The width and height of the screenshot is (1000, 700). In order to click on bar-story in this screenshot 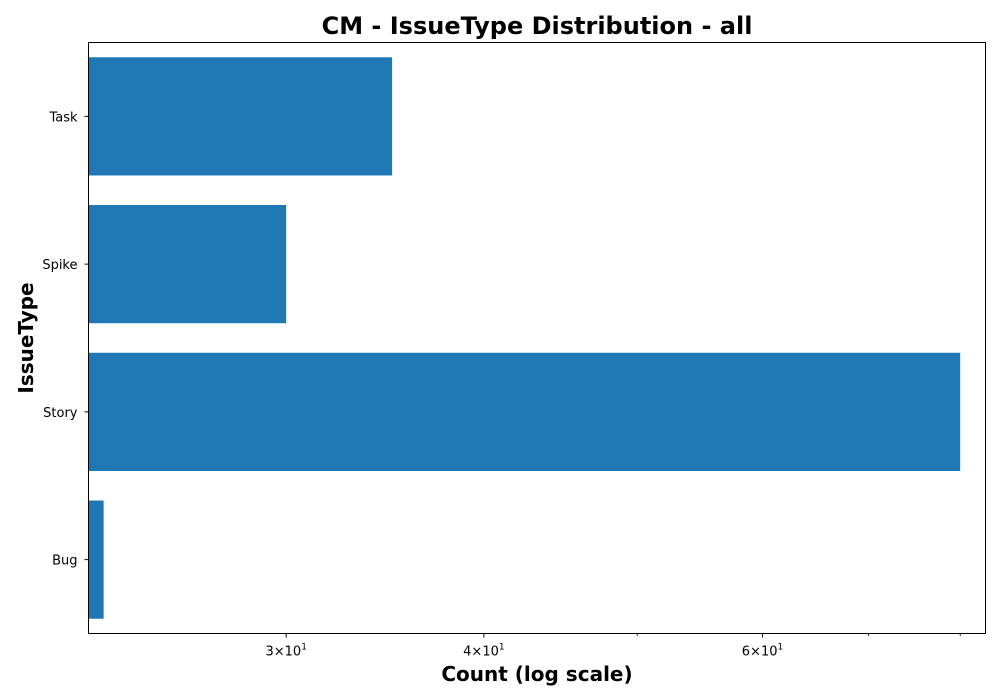, I will do `click(524, 411)`.